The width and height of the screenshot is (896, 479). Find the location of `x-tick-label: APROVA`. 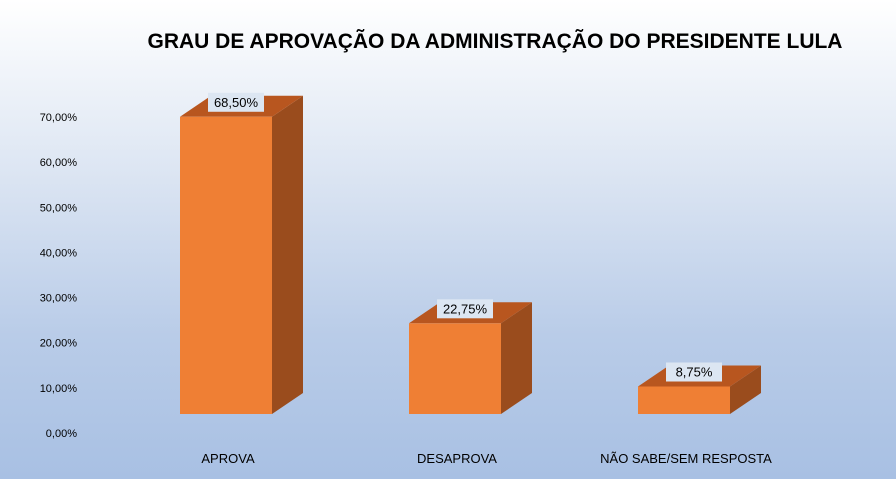

x-tick-label: APROVA is located at coordinates (228, 458).